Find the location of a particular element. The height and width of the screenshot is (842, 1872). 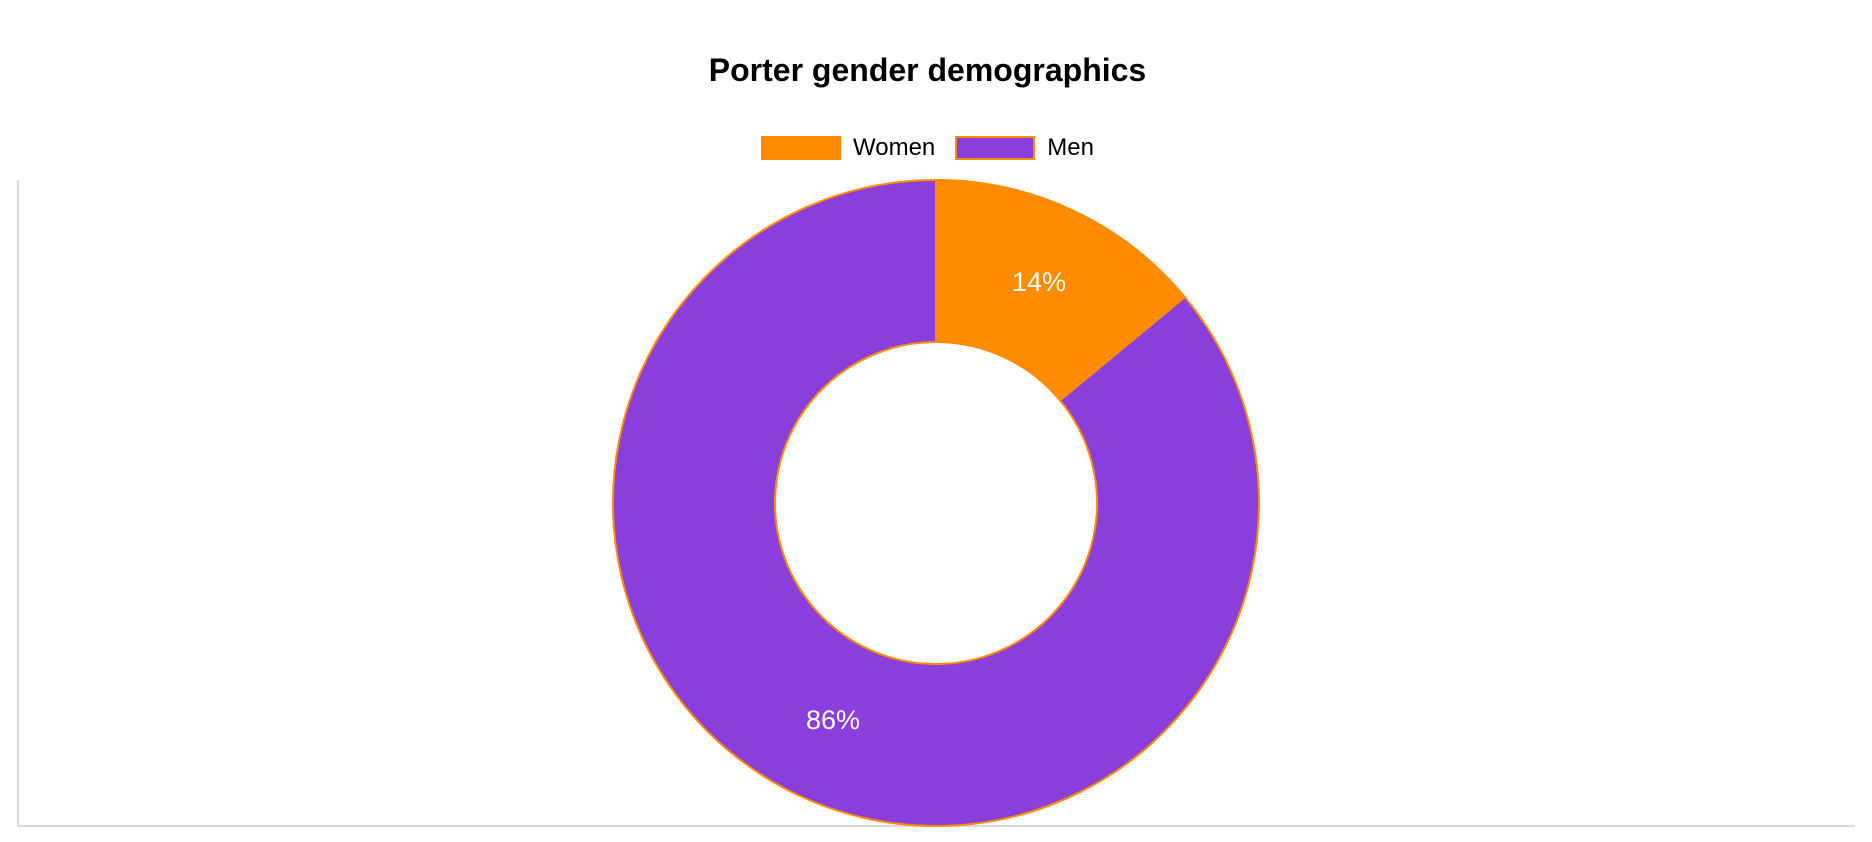

legend-swatch-women is located at coordinates (801, 148).